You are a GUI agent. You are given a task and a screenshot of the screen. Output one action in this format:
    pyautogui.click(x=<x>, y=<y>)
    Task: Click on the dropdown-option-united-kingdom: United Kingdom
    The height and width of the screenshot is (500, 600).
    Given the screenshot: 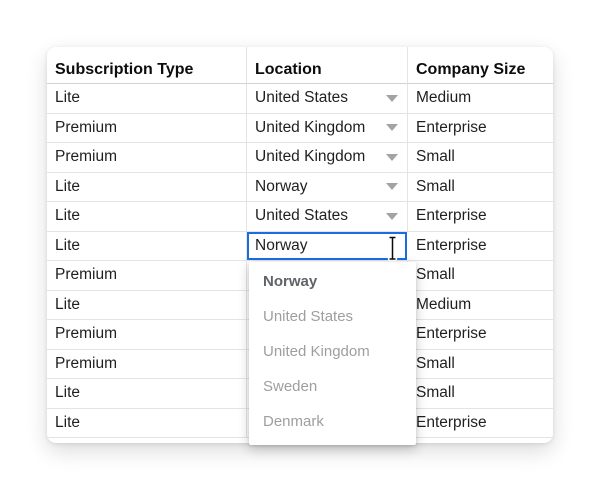 What is the action you would take?
    pyautogui.click(x=316, y=351)
    